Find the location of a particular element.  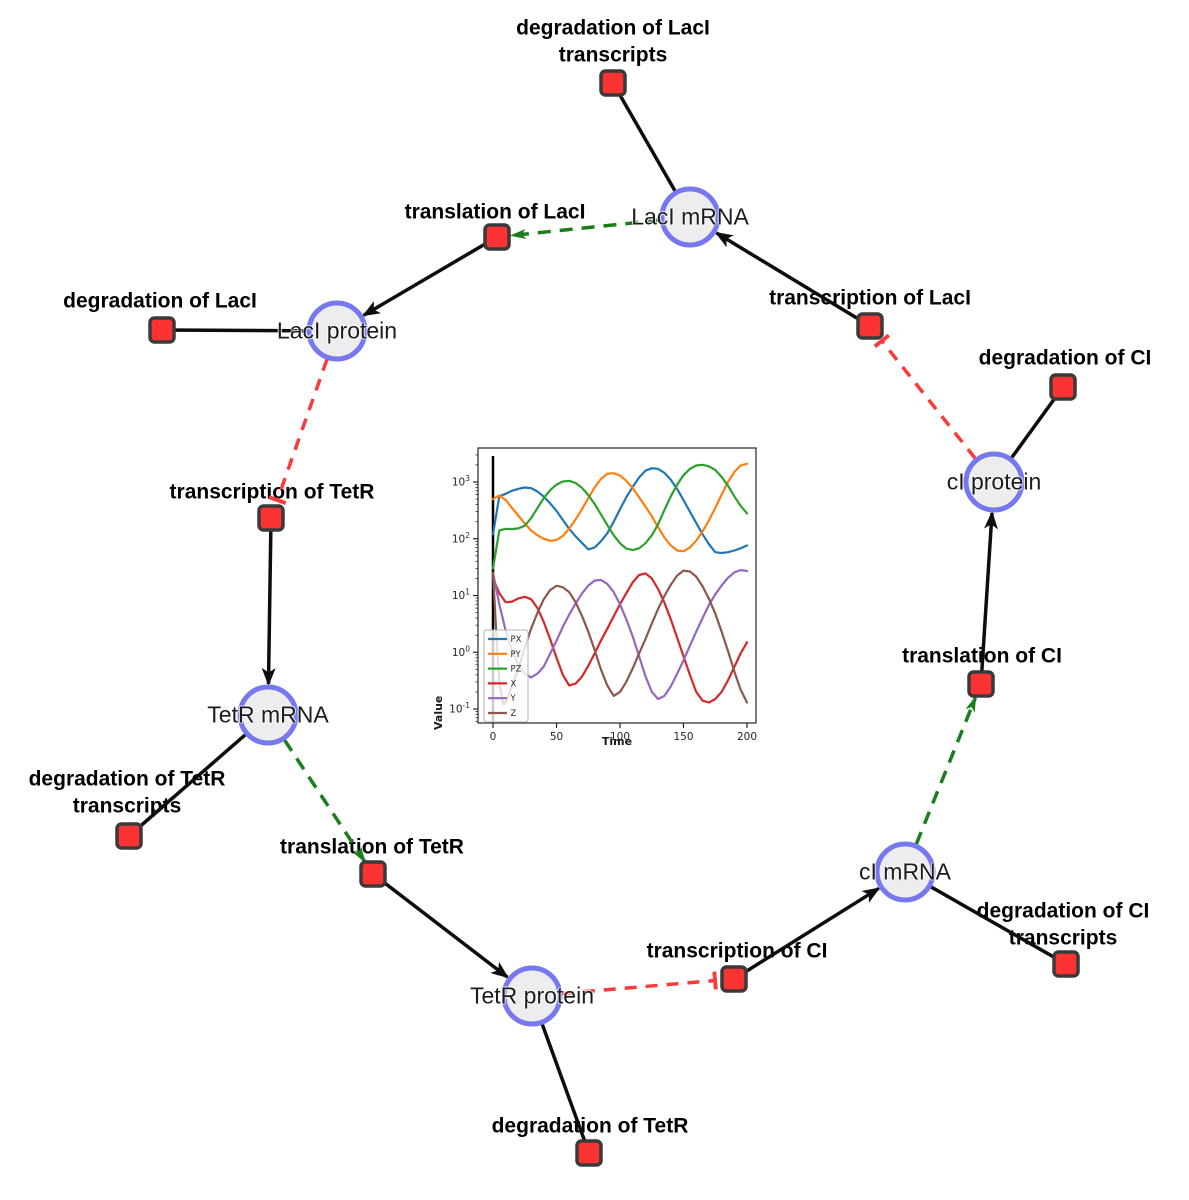

species-node-laci-protein is located at coordinates (337, 331).